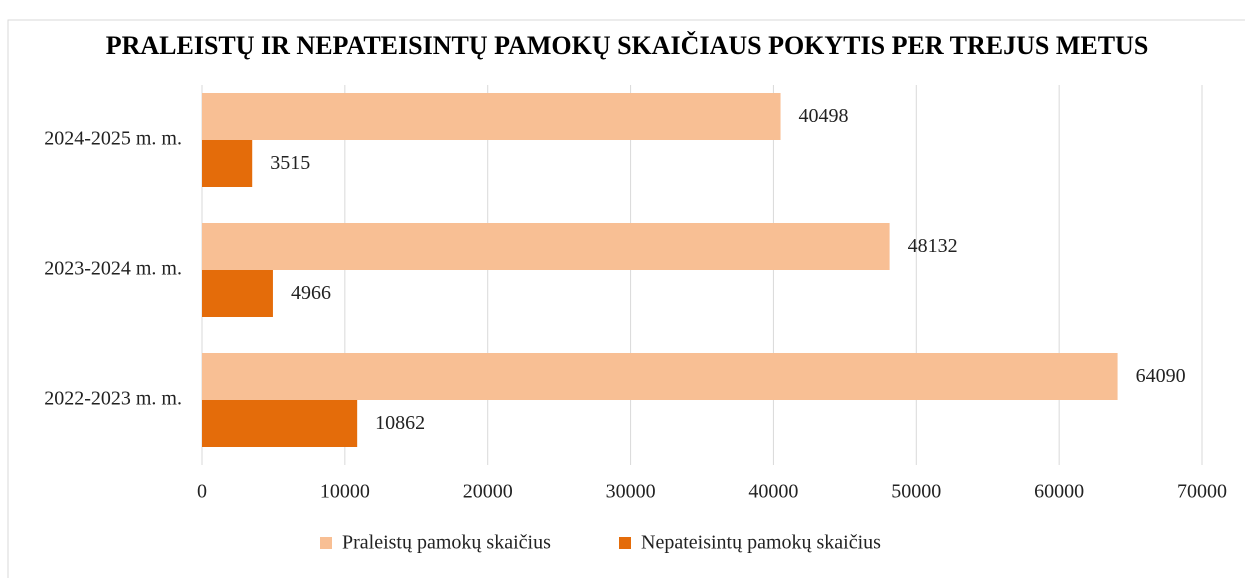 Image resolution: width=1245 pixels, height=578 pixels. What do you see at coordinates (290, 163) in the screenshot?
I see `data-label: 3515` at bounding box center [290, 163].